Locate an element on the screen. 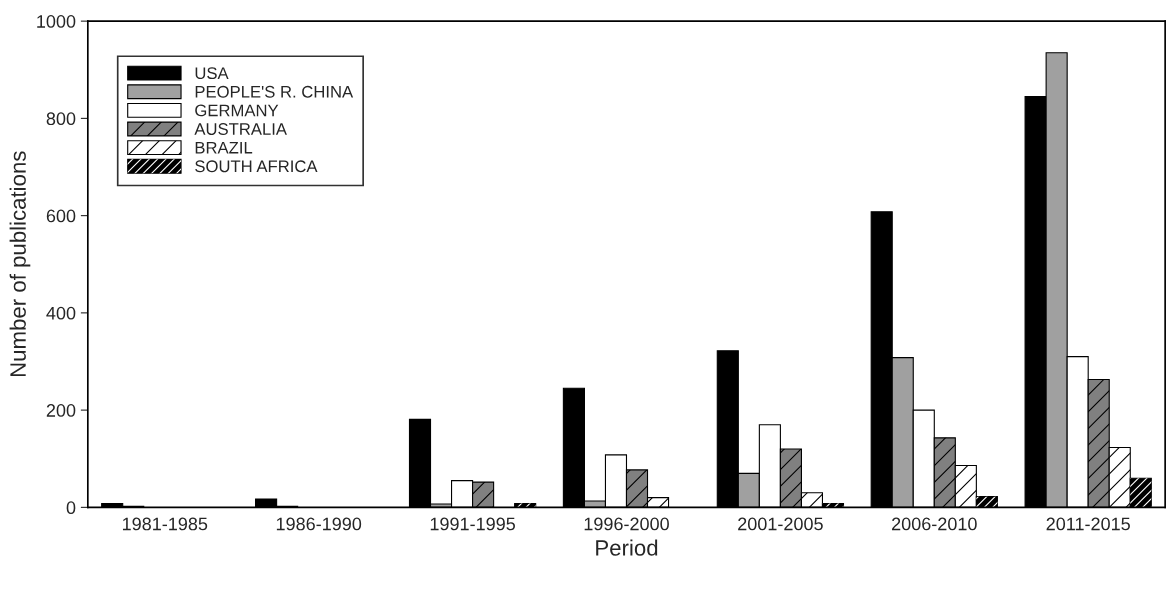 This screenshot has height=604, width=1171. x-axis-title: Period is located at coordinates (627, 547).